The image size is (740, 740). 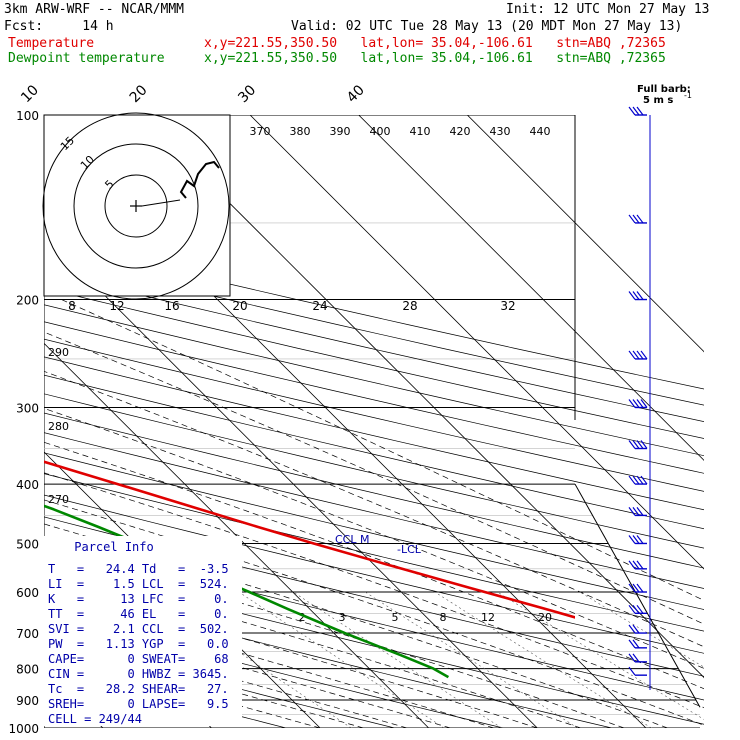 I want to click on mixing-ratio-label: 8, so click(x=443, y=617).